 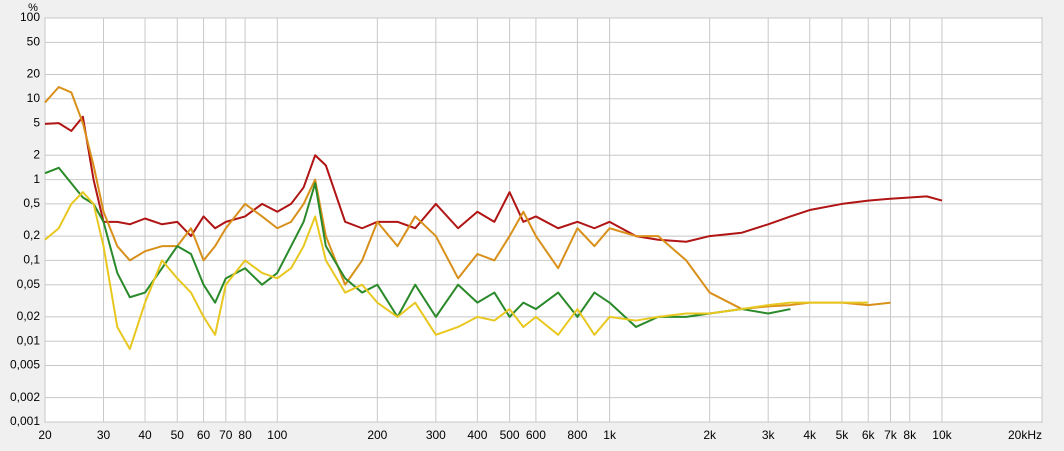 What do you see at coordinates (226, 435) in the screenshot?
I see `x-tick-label: 70` at bounding box center [226, 435].